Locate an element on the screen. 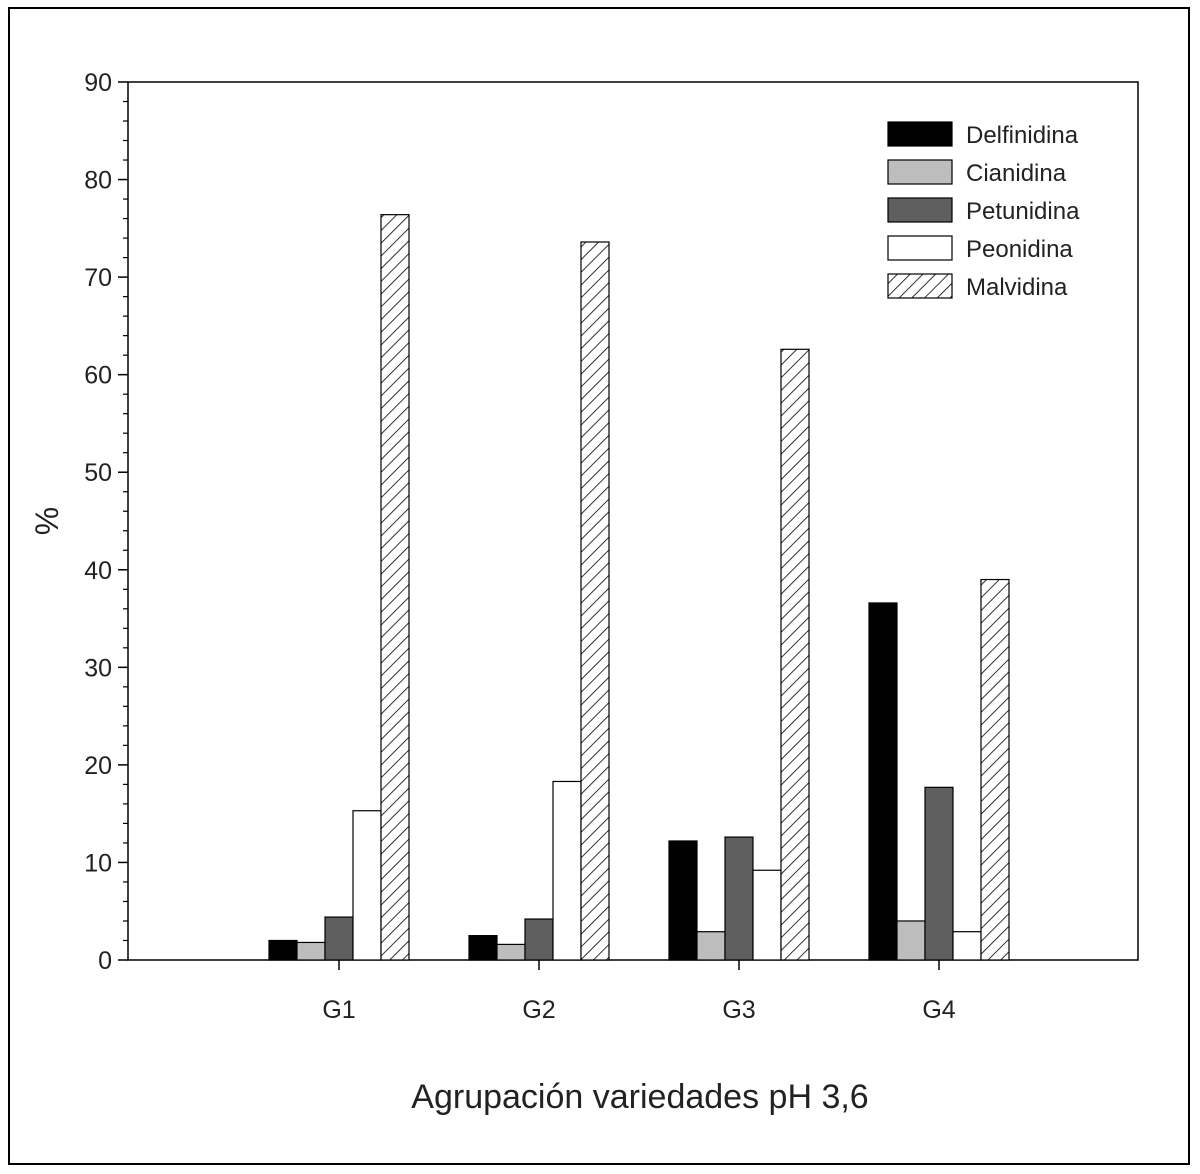  x-axis-title: Agrupación variedades pH 3,6 is located at coordinates (639, 1097).